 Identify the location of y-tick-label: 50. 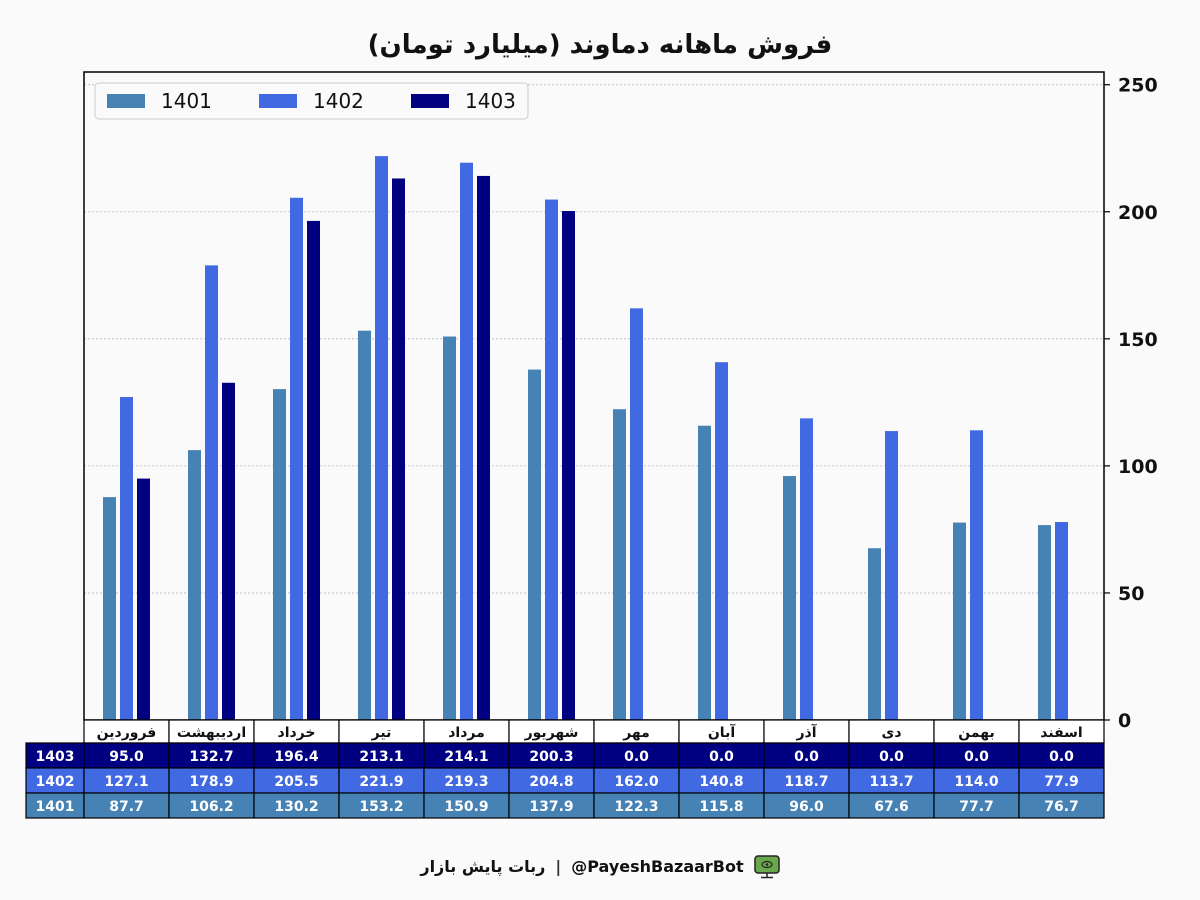
(1131, 594).